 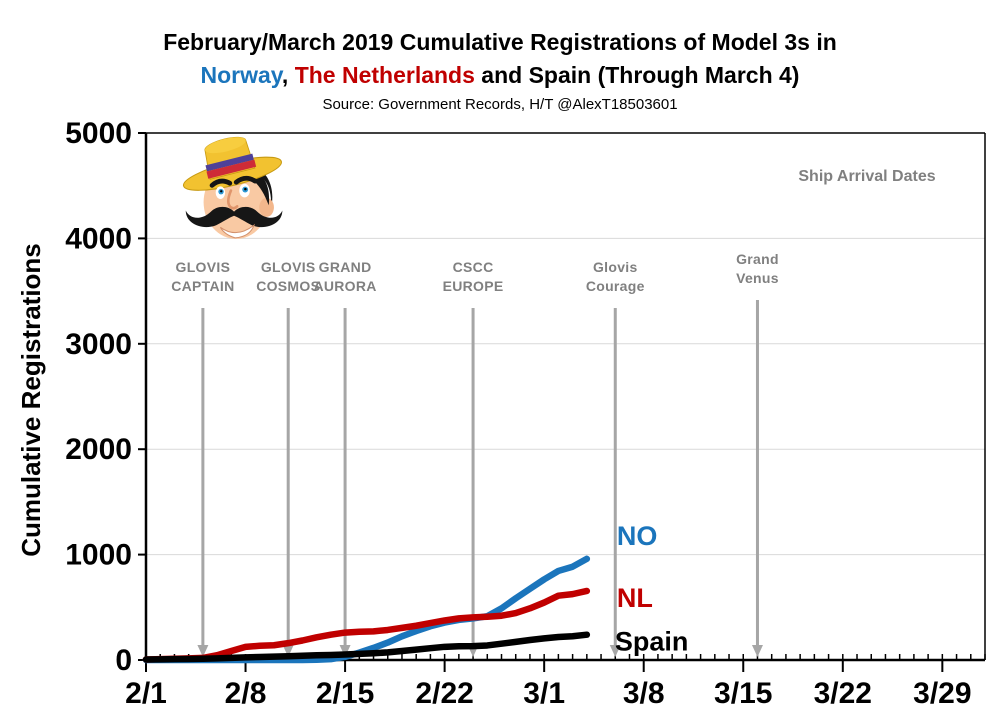 What do you see at coordinates (615, 276) in the screenshot?
I see `ship-label: Glovis Courage` at bounding box center [615, 276].